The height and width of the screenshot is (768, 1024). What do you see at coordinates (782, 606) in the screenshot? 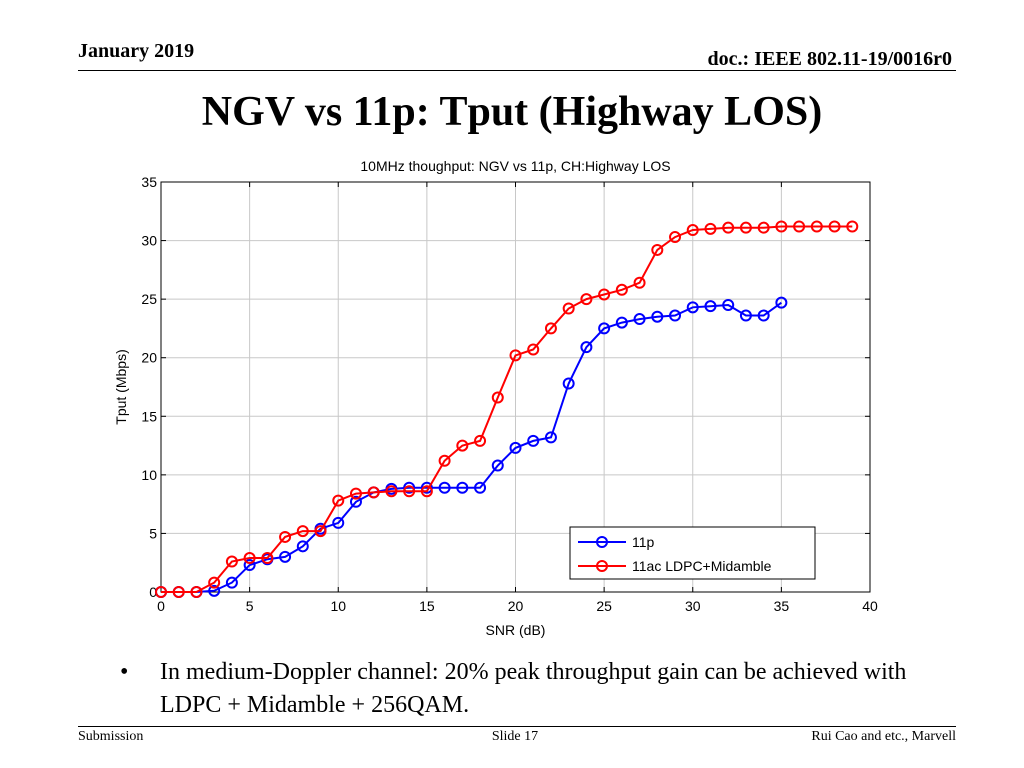
I see `x-tick-label: 35` at bounding box center [782, 606].